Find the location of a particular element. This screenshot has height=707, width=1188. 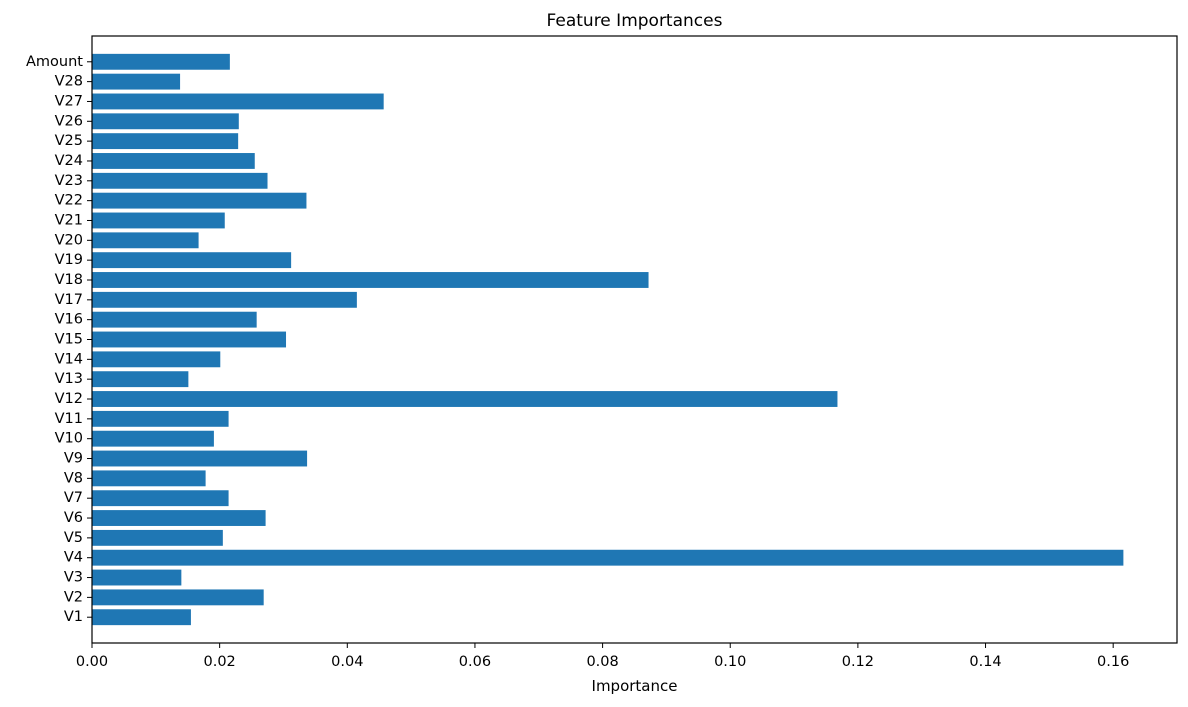

y-tick-label-v8: V8 is located at coordinates (73, 478).